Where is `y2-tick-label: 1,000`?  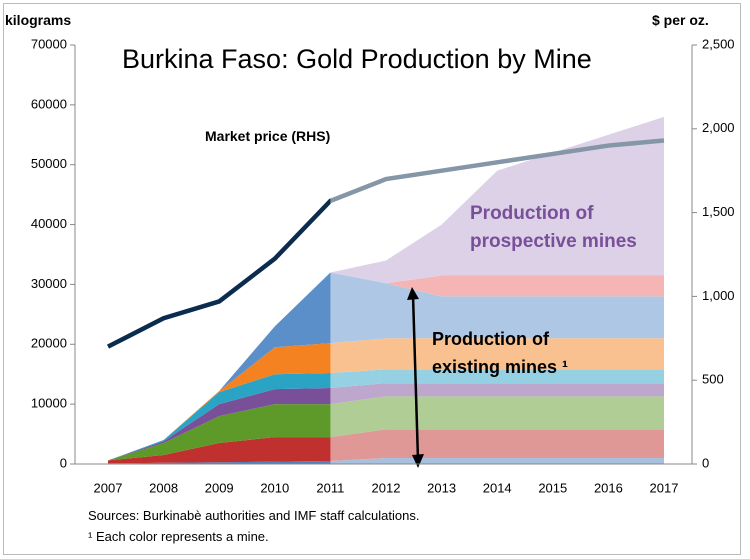
y2-tick-label: 1,000 is located at coordinates (718, 295).